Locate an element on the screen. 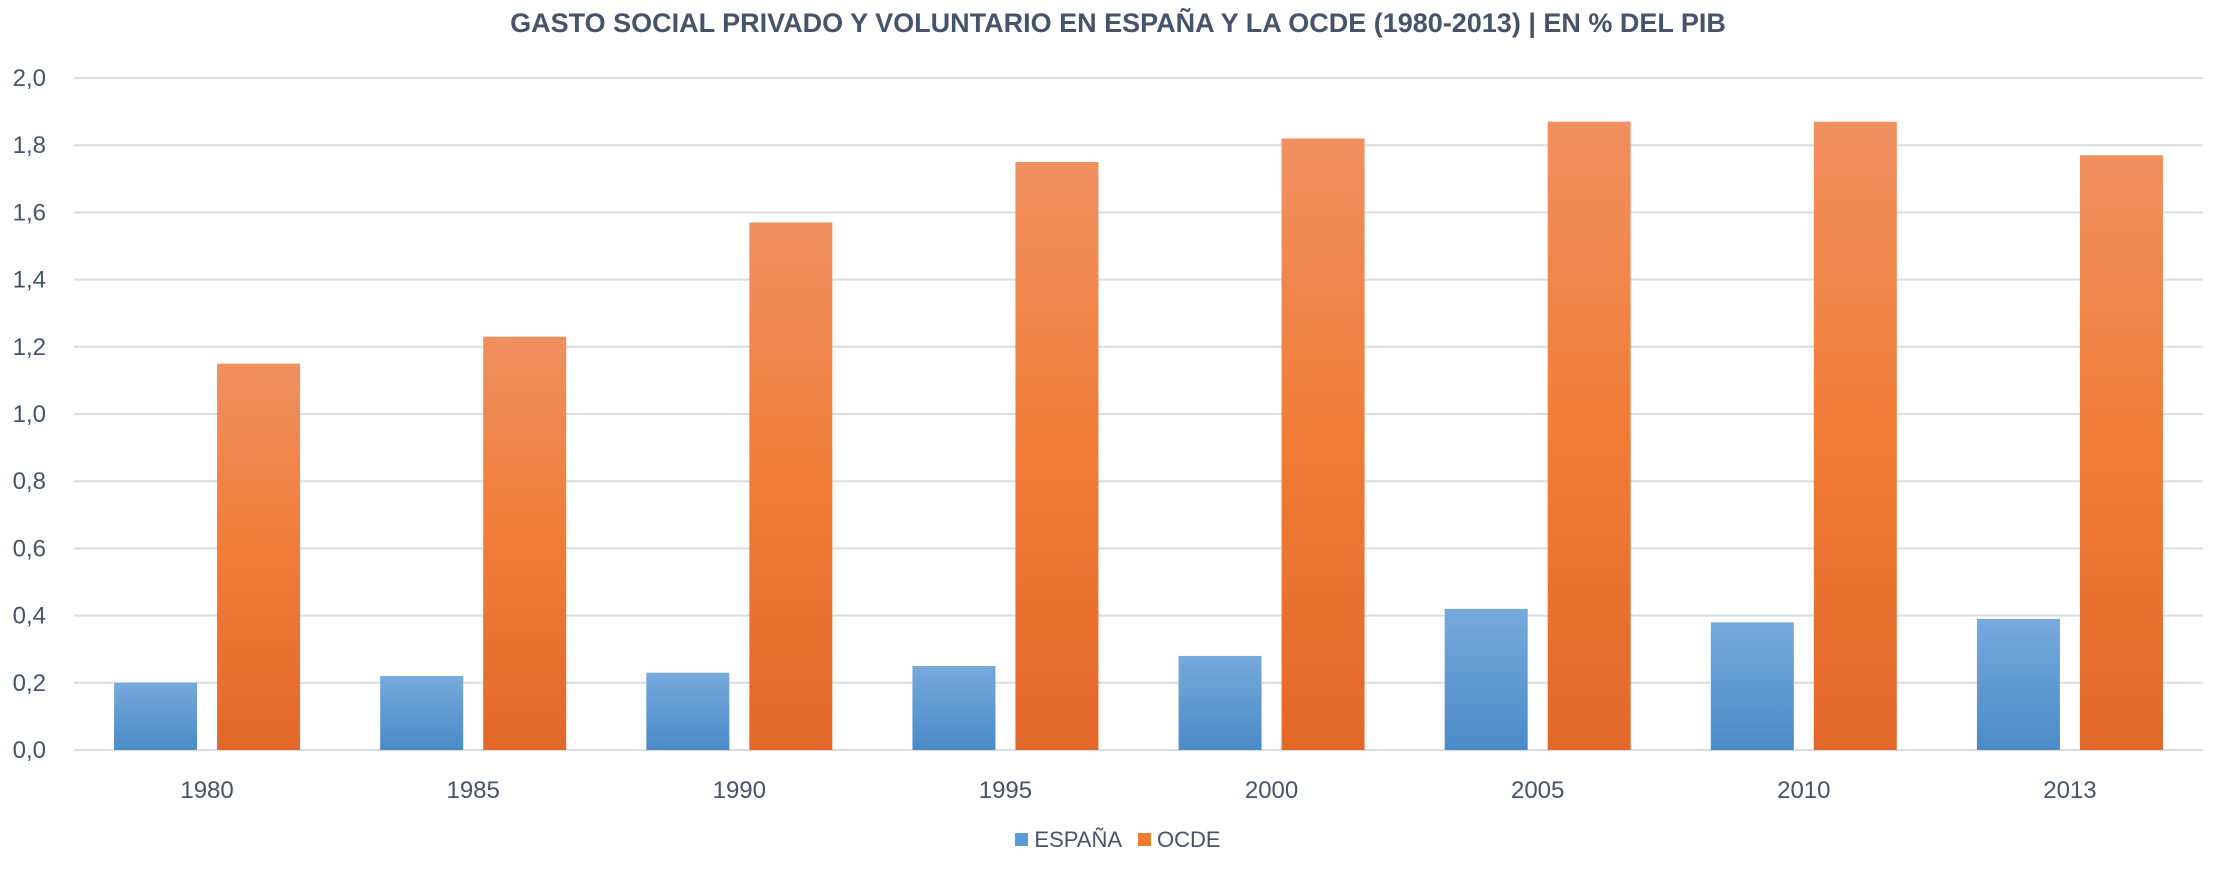 Image resolution: width=2236 pixels, height=869 pixels. legend-item: OCDE is located at coordinates (1179, 840).